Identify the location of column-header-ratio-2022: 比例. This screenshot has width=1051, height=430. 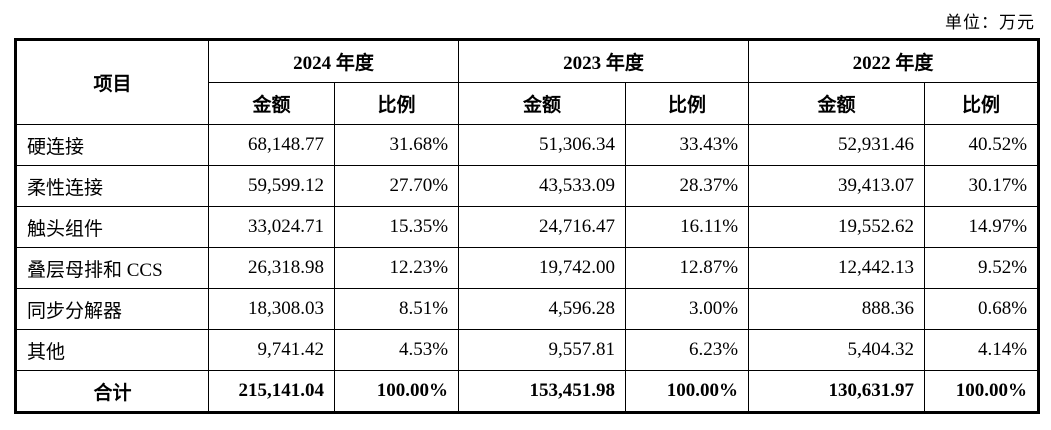
(982, 103).